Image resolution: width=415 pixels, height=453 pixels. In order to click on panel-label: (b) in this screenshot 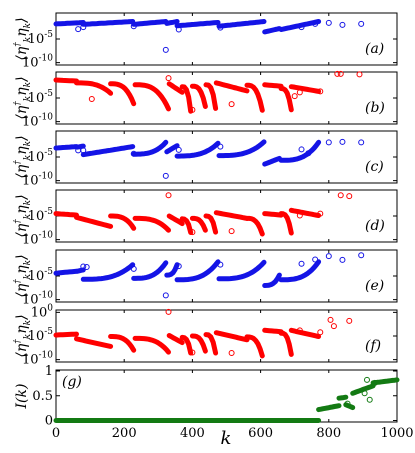, I will do `click(375, 108)`.